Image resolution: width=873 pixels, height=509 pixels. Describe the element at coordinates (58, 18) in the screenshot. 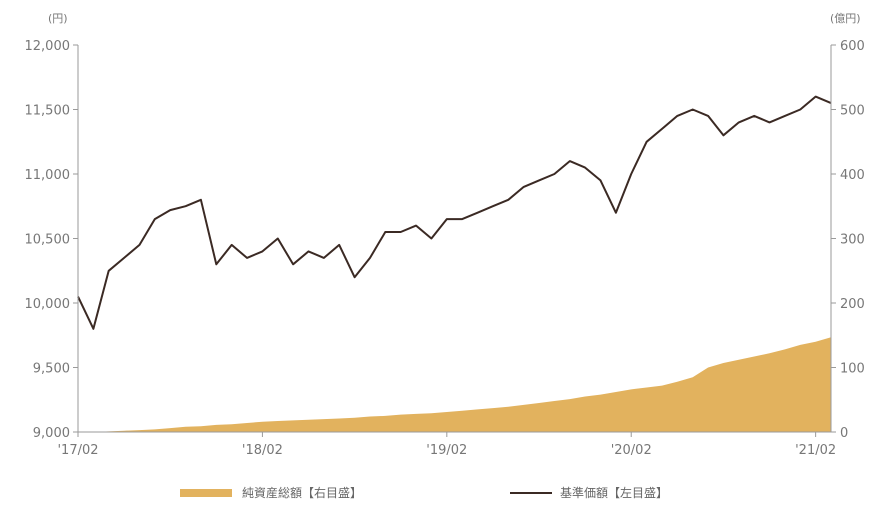

I see `left-axis-unit: (円)` at that location.